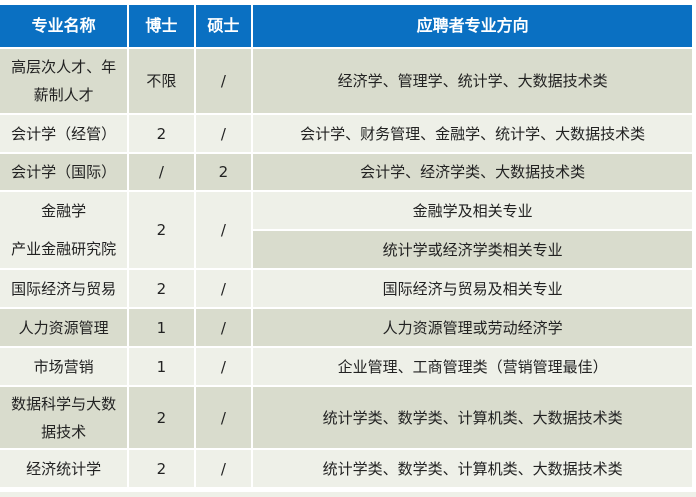 The image size is (696, 497). I want to click on cell-phd: 不限, so click(161, 81).